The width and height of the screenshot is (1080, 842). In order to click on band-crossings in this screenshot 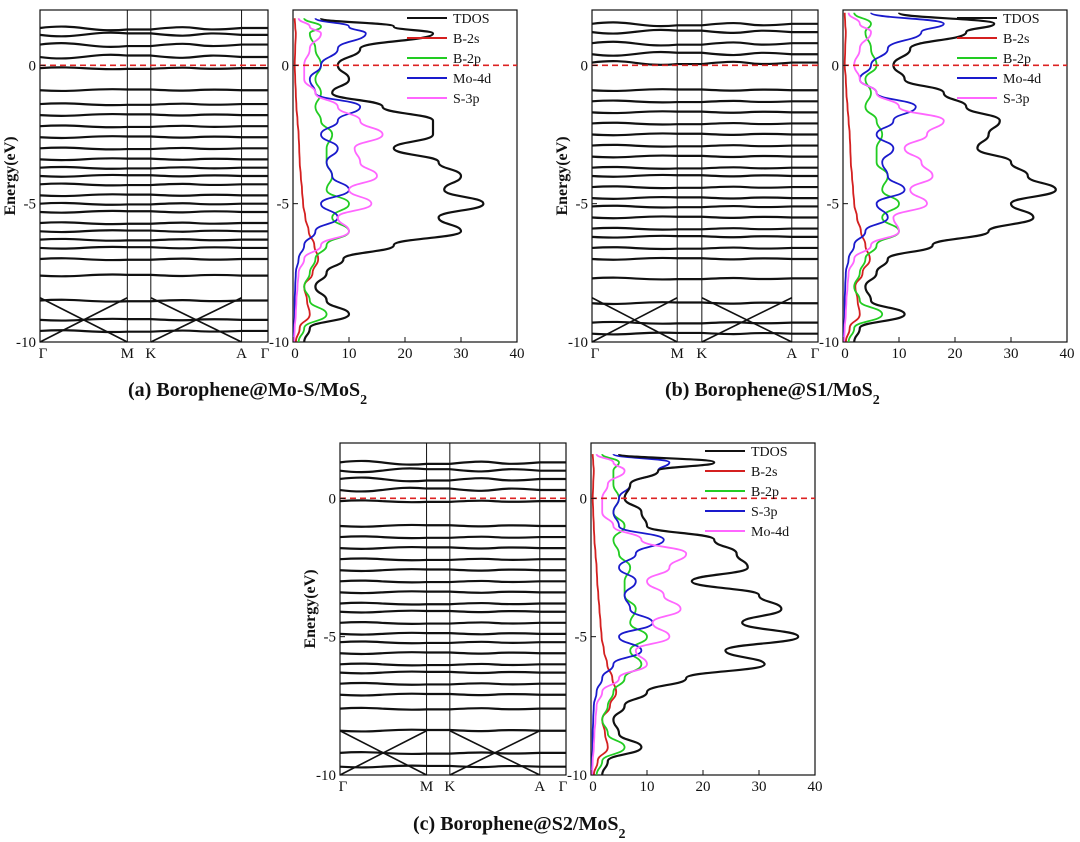, I will do `click(692, 320)`.